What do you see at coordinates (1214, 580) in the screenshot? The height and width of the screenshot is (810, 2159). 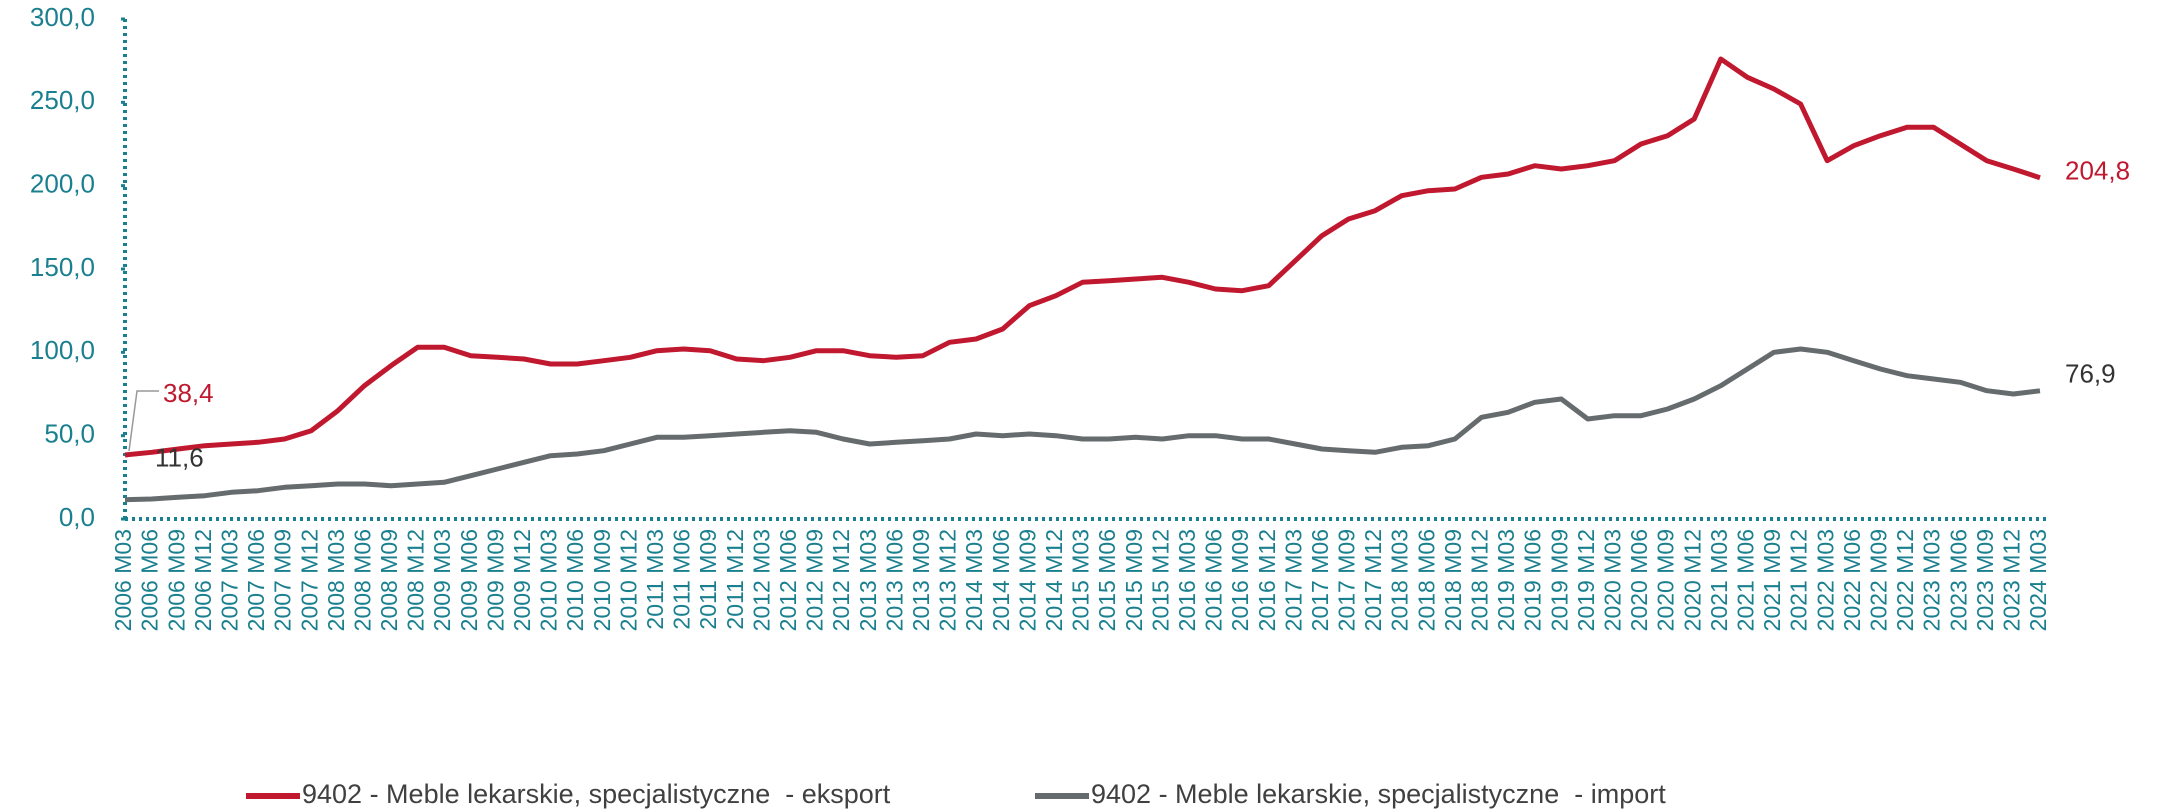 I see `x-tick-label: 2016 M06` at bounding box center [1214, 580].